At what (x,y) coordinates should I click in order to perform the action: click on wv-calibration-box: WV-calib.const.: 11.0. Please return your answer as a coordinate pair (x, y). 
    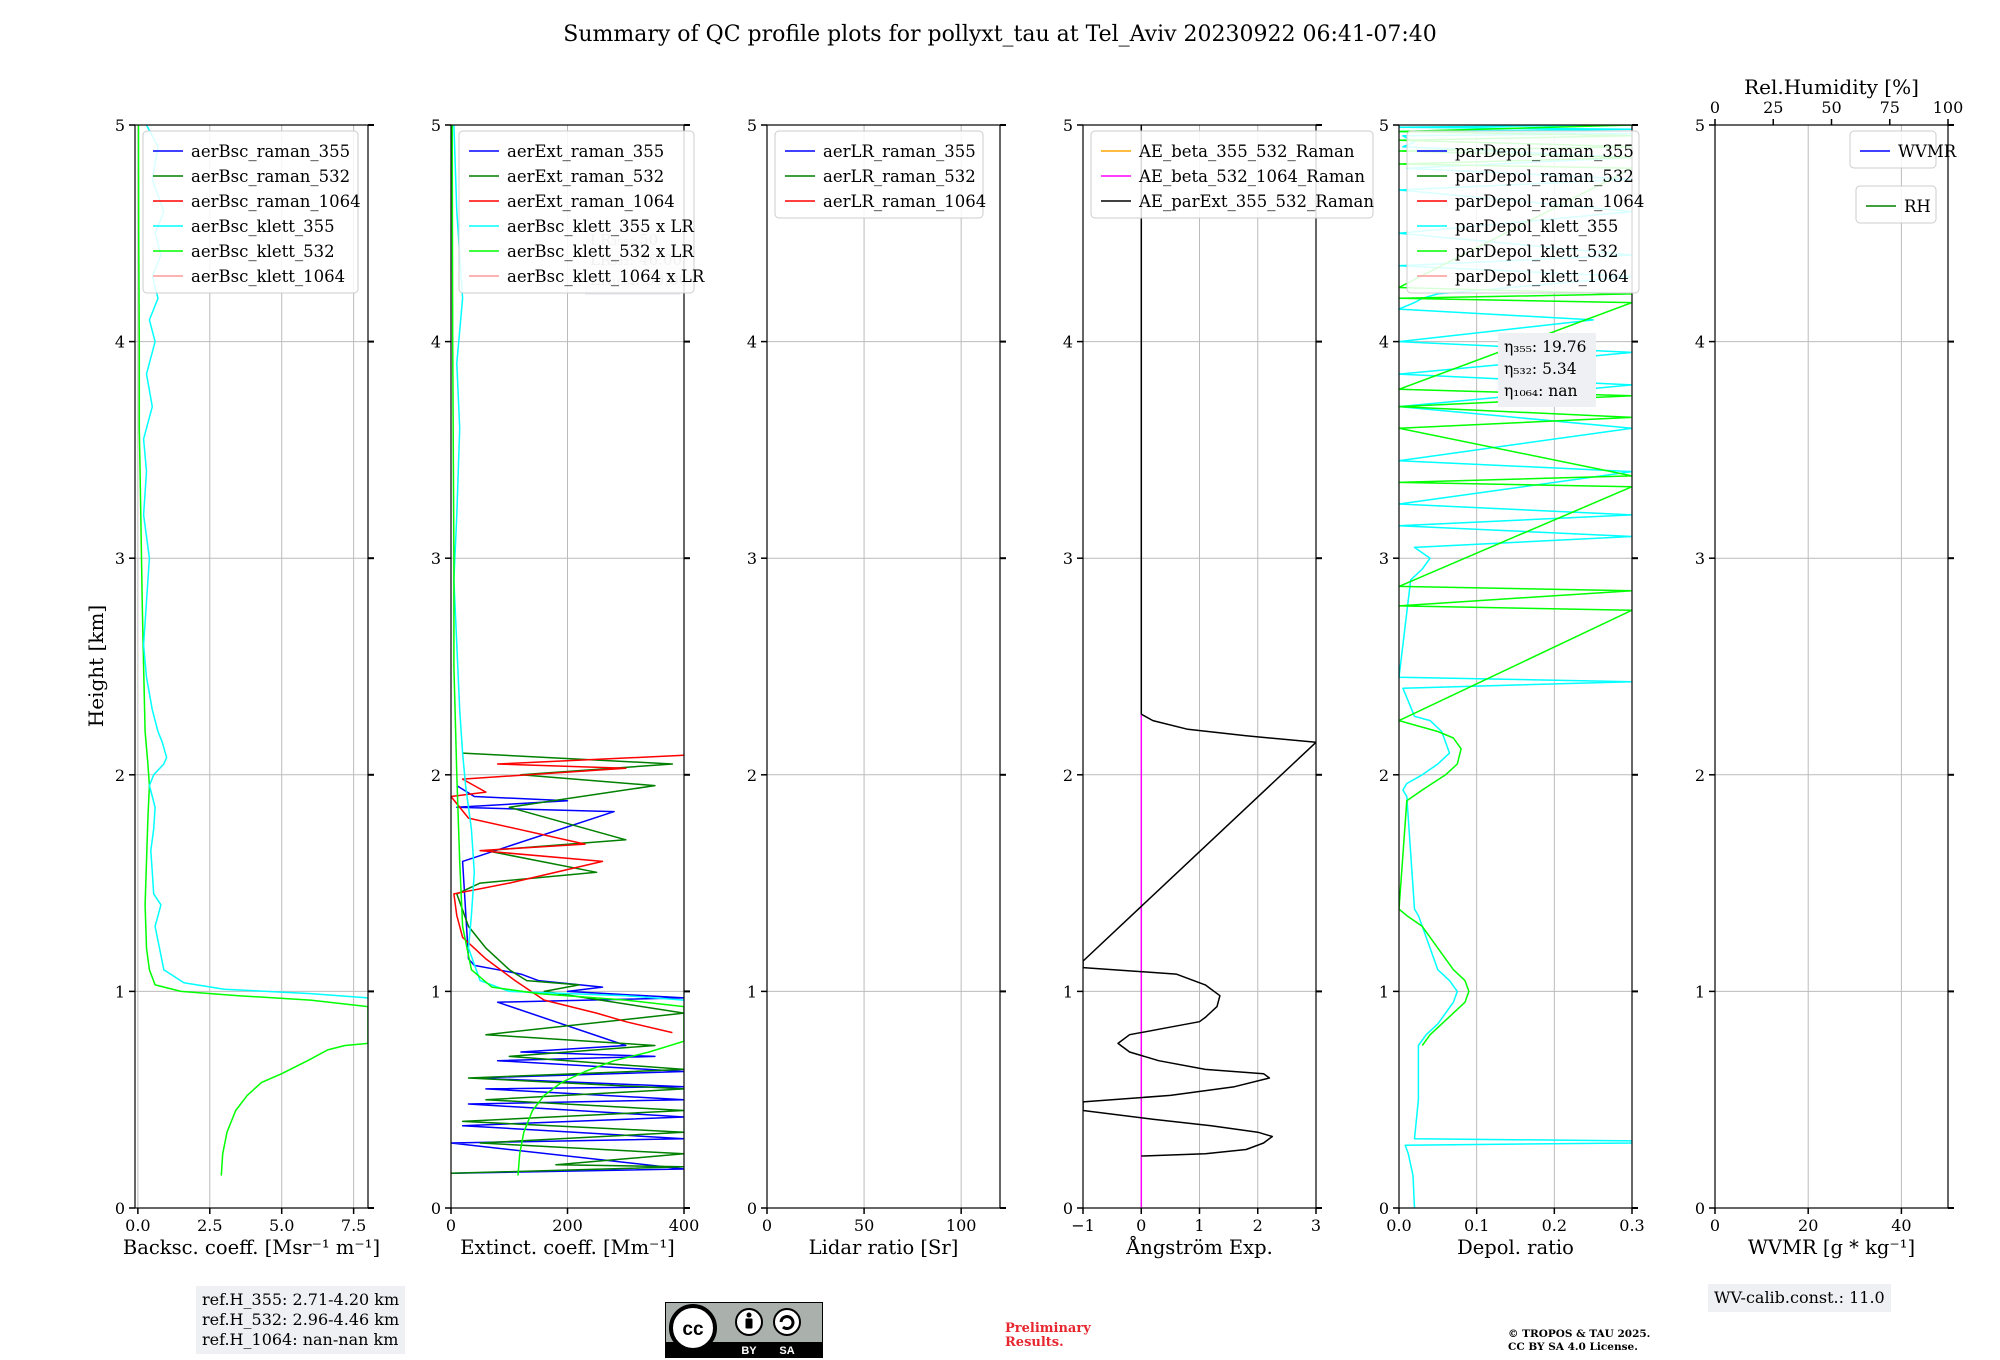
    Looking at the image, I should click on (1799, 1298).